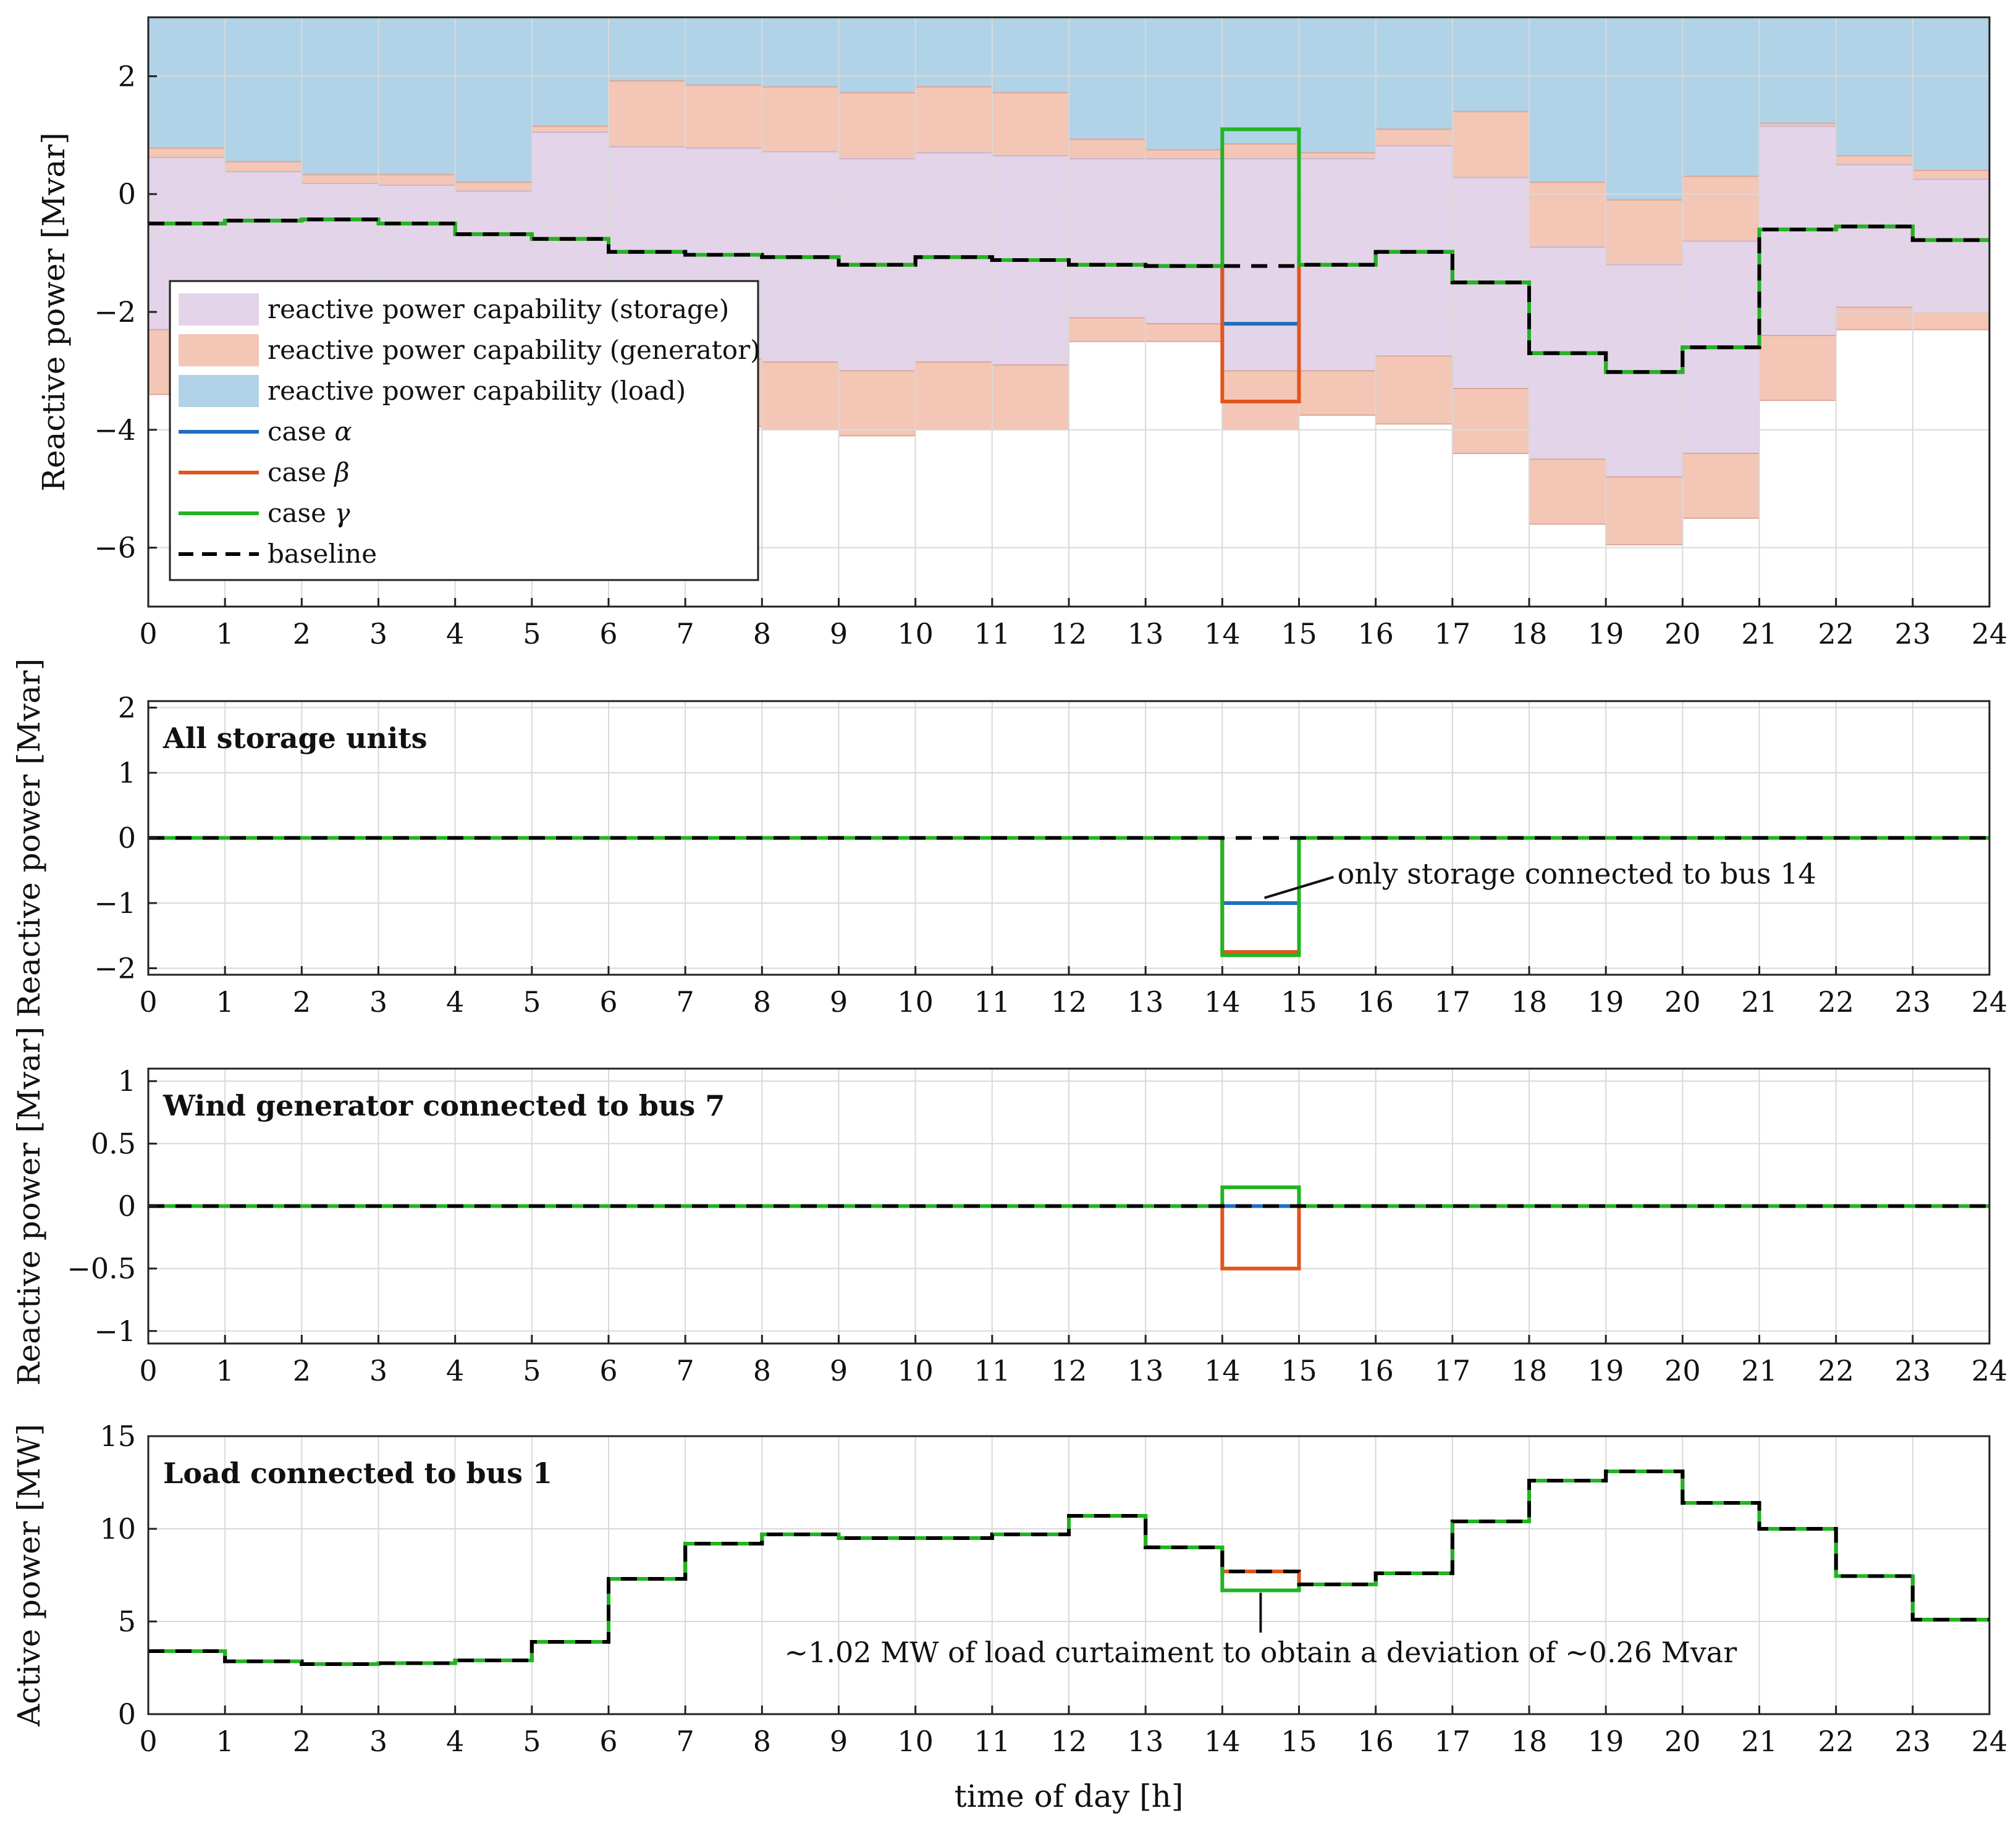 The height and width of the screenshot is (1821, 2016). I want to click on legend-item-storage: reactive power capability (storage), so click(454, 309).